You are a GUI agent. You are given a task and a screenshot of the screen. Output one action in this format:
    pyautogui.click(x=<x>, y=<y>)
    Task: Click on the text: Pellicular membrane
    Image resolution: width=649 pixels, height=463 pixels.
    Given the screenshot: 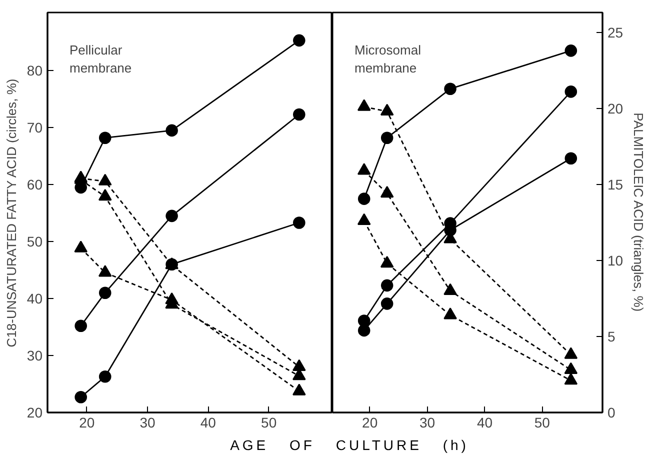 What is the action you would take?
    pyautogui.click(x=101, y=59)
    